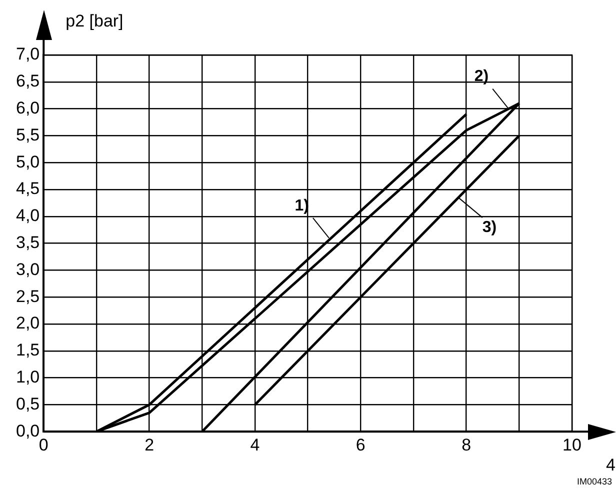 This screenshot has height=490, width=616. Describe the element at coordinates (28, 350) in the screenshot. I see `y-tick-label: 1,5` at that location.